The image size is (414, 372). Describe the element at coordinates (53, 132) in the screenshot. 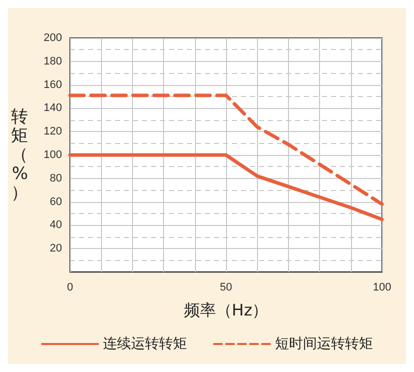

I see `y-tick-label: 120` at that location.